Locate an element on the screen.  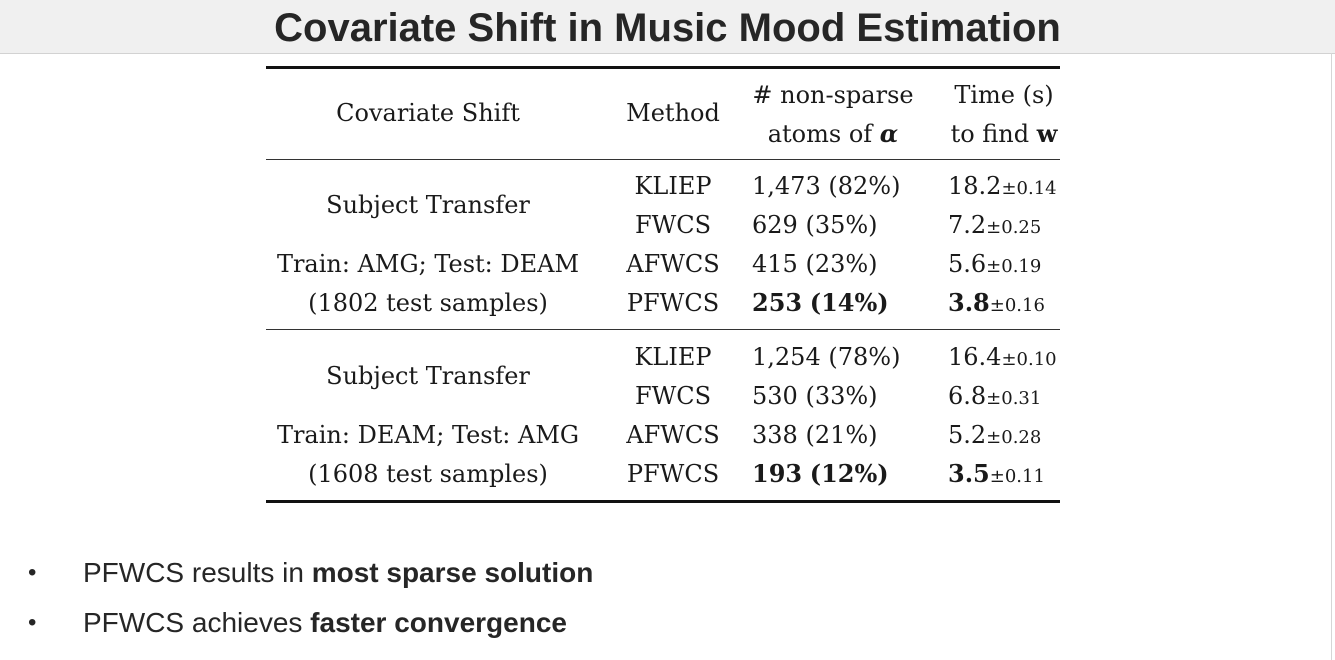
shift-label: Train: DEAM; Test: AMG is located at coordinates (428, 435).